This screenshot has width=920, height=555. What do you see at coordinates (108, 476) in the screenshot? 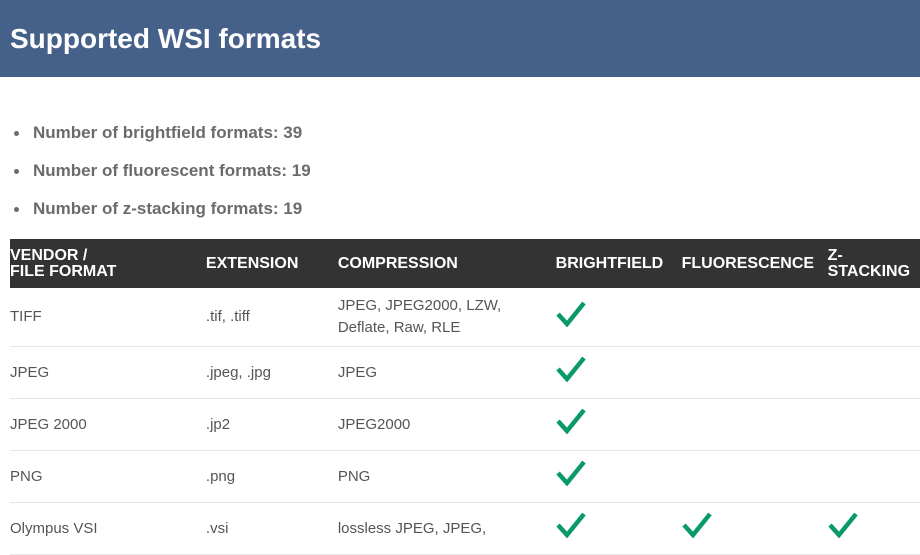
I see `format-cell: PNG` at bounding box center [108, 476].